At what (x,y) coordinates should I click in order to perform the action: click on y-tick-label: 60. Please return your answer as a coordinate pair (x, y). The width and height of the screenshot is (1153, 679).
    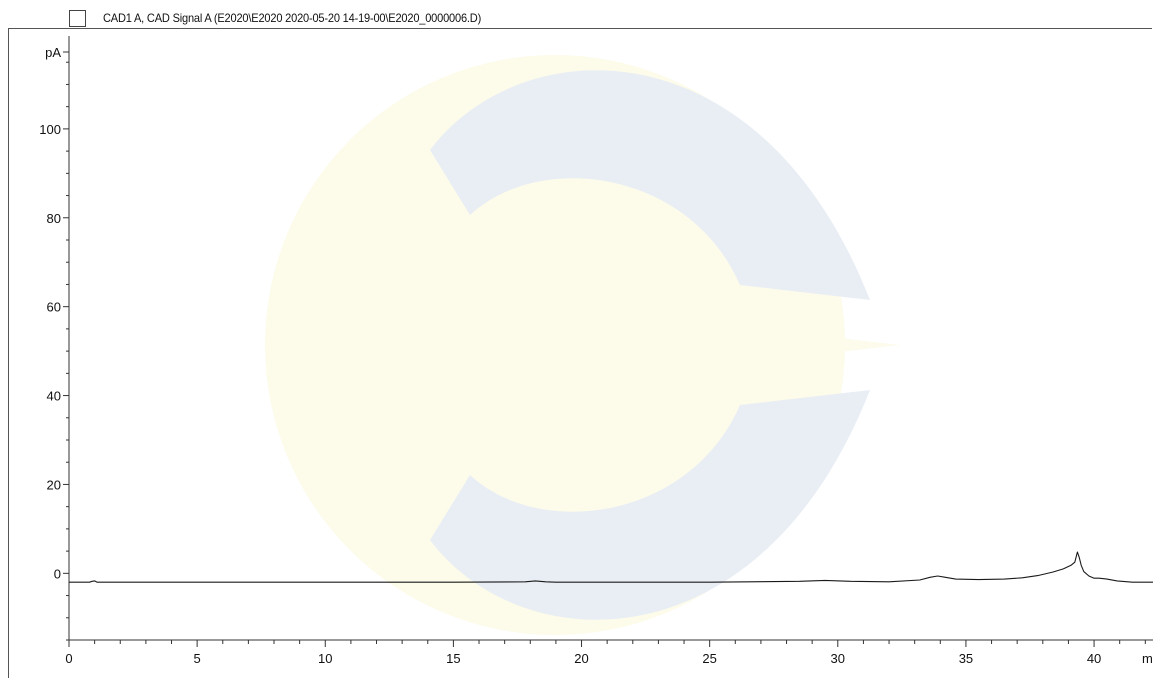
    Looking at the image, I should click on (54, 307).